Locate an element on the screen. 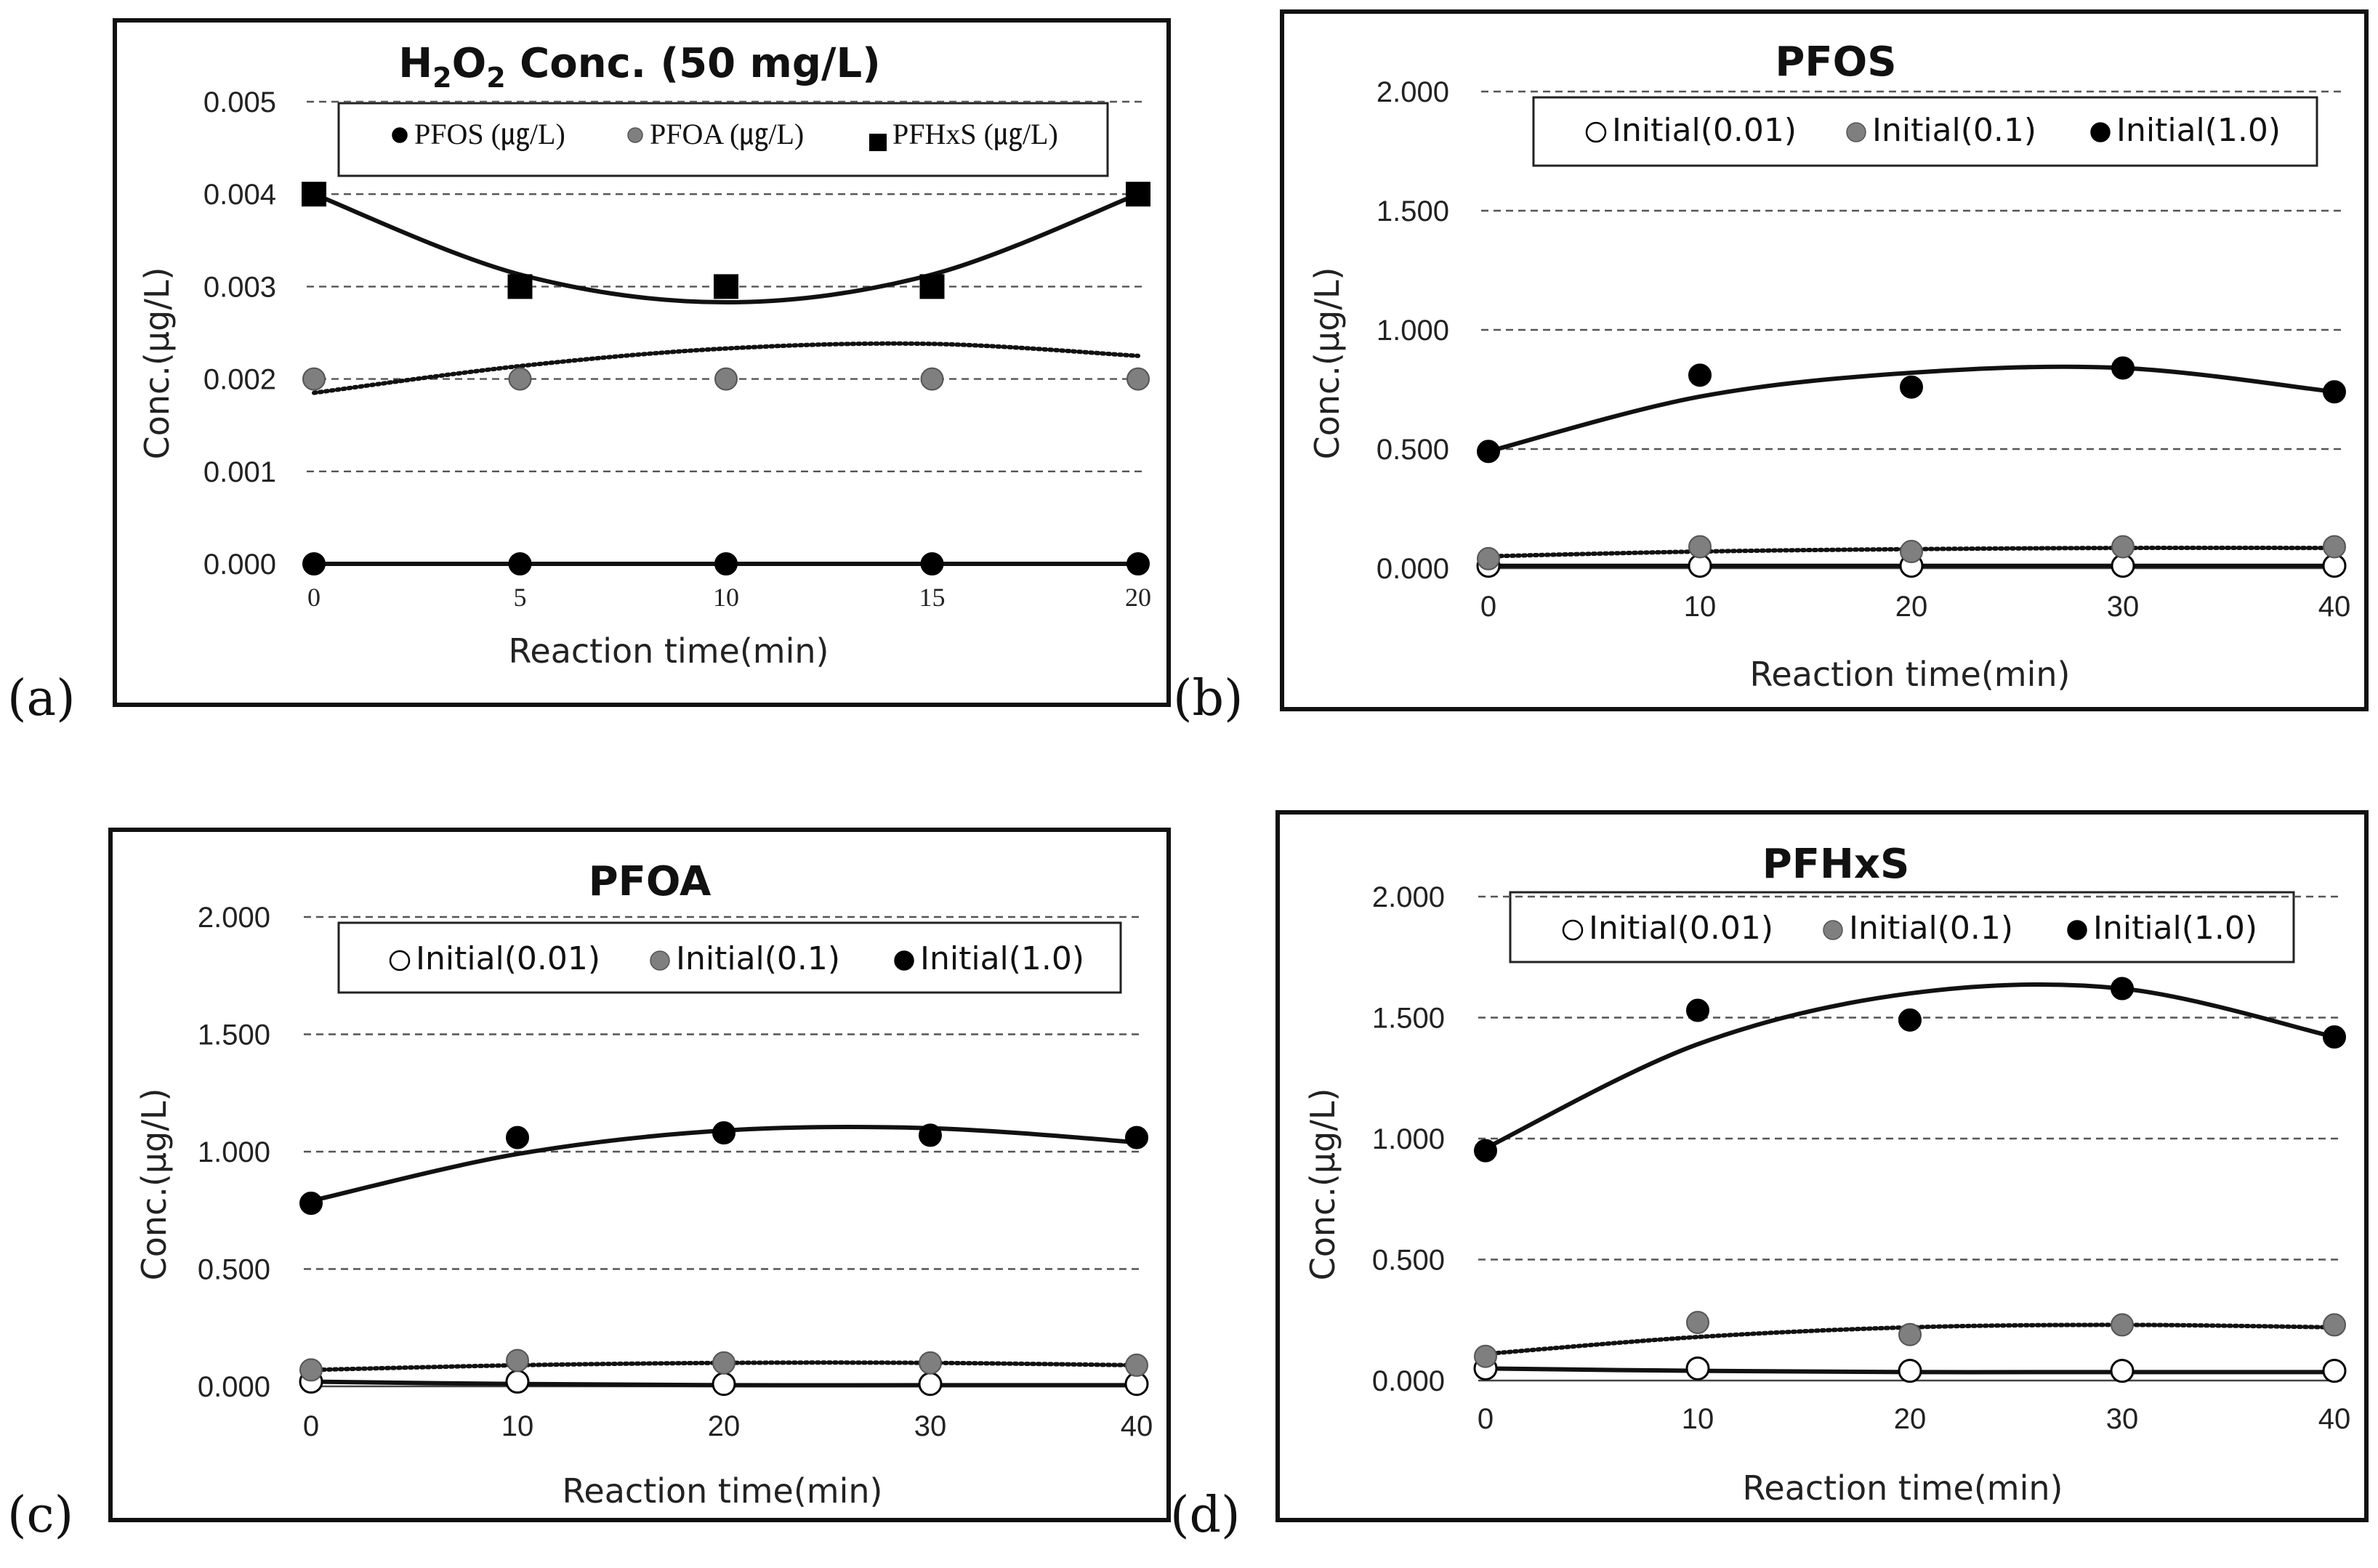 This screenshot has height=1568, width=2378. y-tick-label: 0.002 is located at coordinates (239, 380).